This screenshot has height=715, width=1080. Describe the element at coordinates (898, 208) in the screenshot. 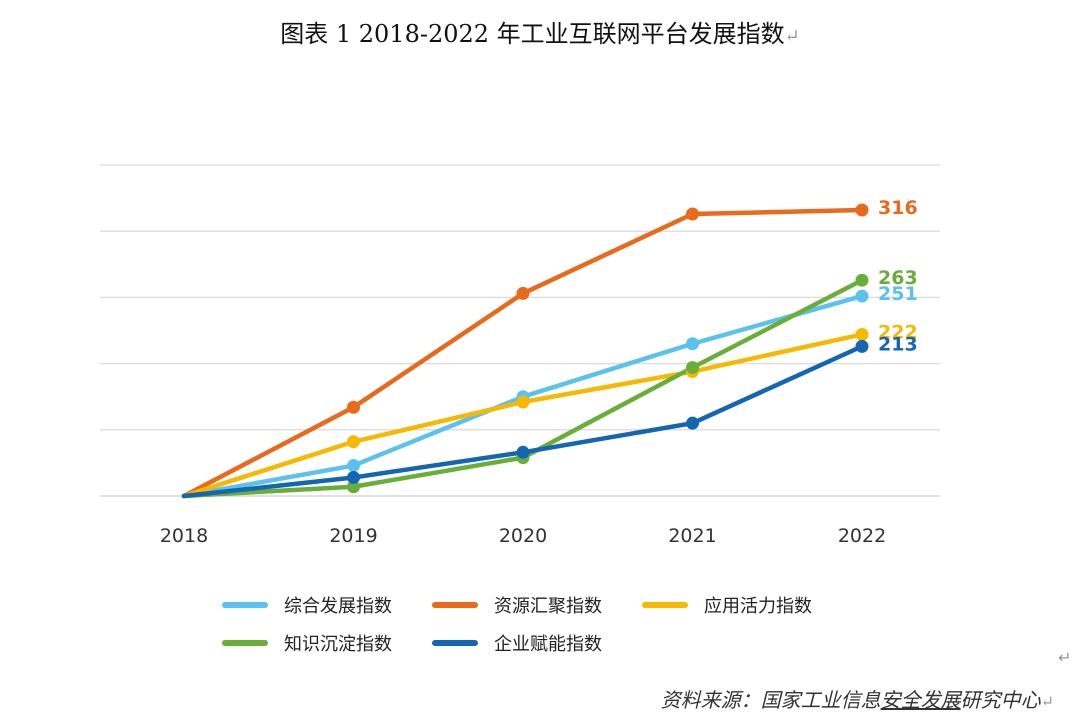

I see `end-value-label: 316` at that location.